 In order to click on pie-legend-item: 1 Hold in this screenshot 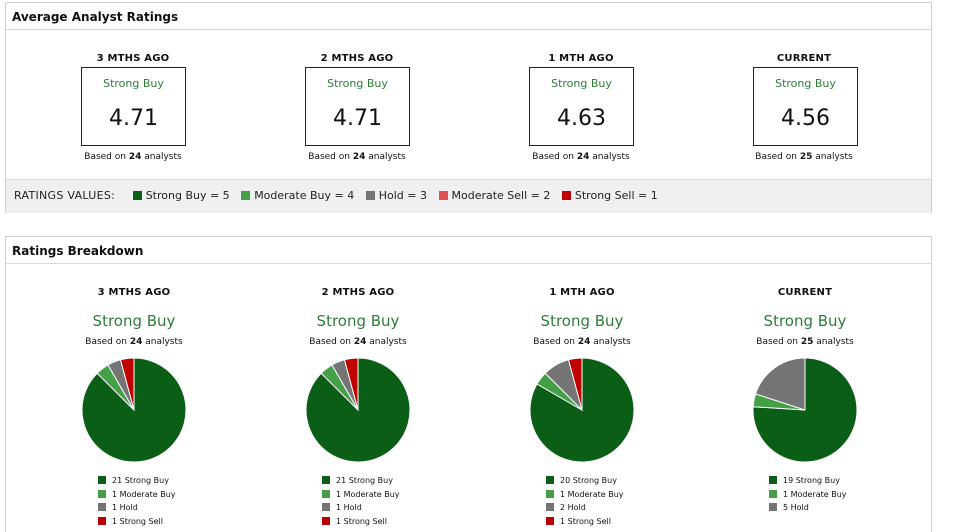, I will do `click(361, 510)`.